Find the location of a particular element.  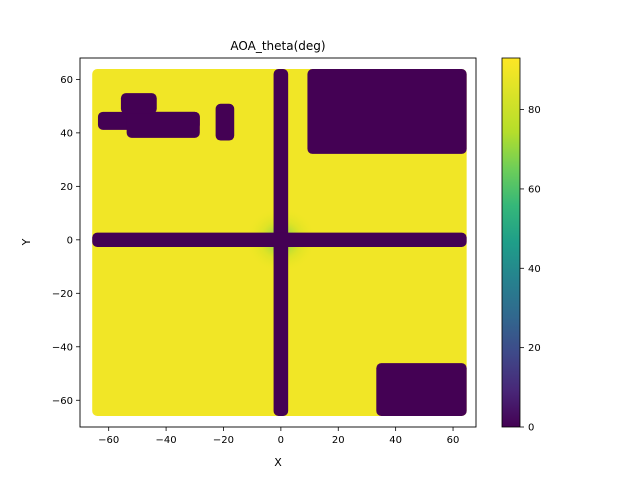

region-horizontal-line is located at coordinates (279, 239).